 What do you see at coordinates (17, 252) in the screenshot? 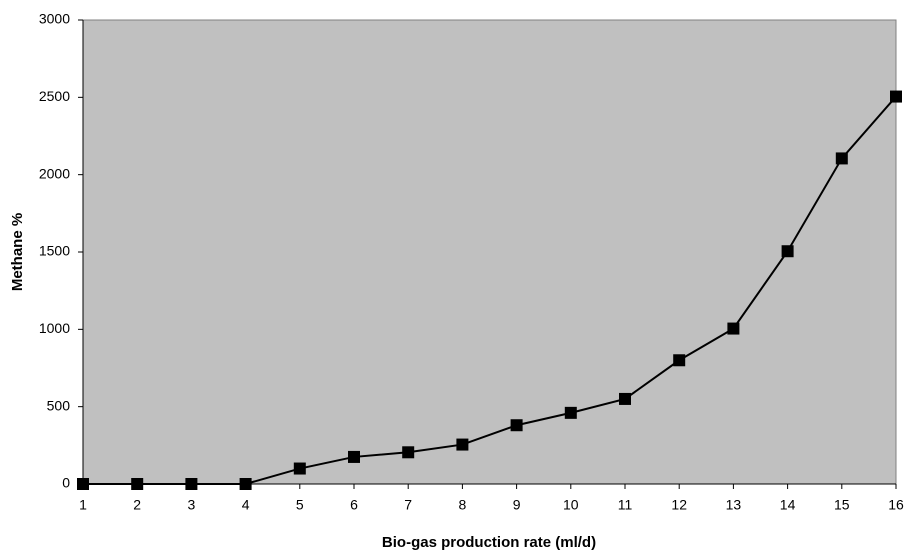
I see `y-axis-label: Methane %` at bounding box center [17, 252].